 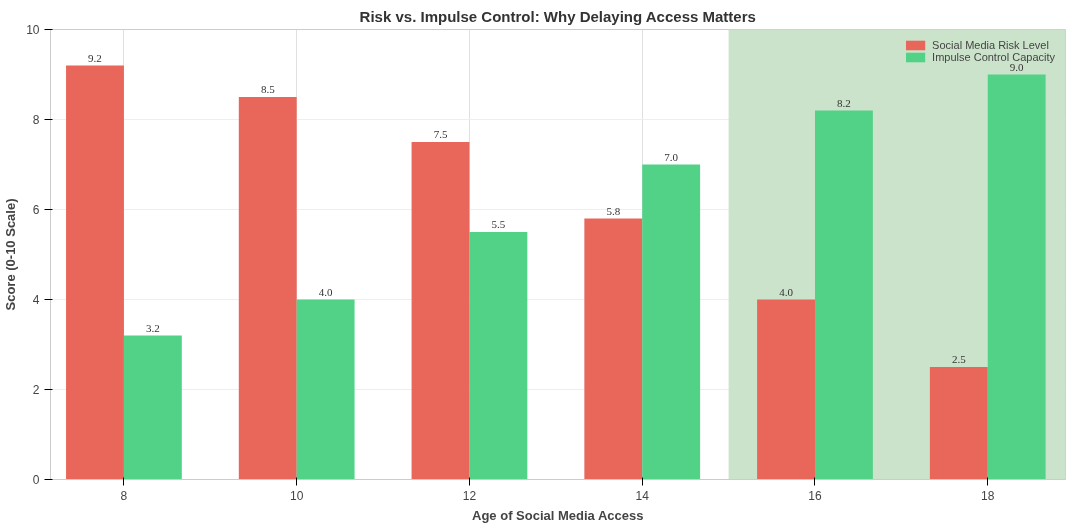 What do you see at coordinates (95, 57) in the screenshot?
I see `data-label: 9.2` at bounding box center [95, 57].